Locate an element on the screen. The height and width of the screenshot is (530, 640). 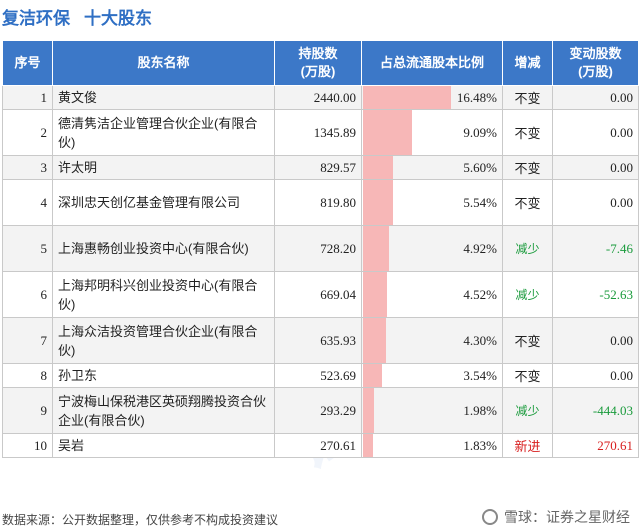
snowball-logo-icon is located at coordinates (490, 517).